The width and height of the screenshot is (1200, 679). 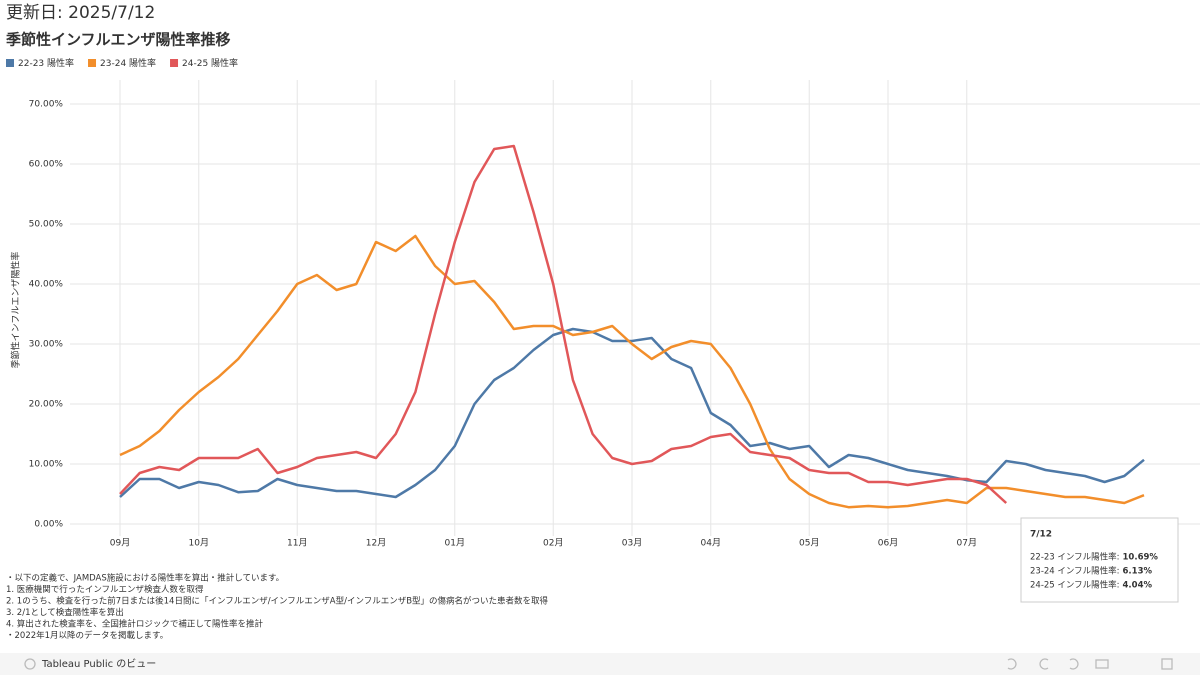 I want to click on y-tick-label: 10.00%, so click(x=46, y=465).